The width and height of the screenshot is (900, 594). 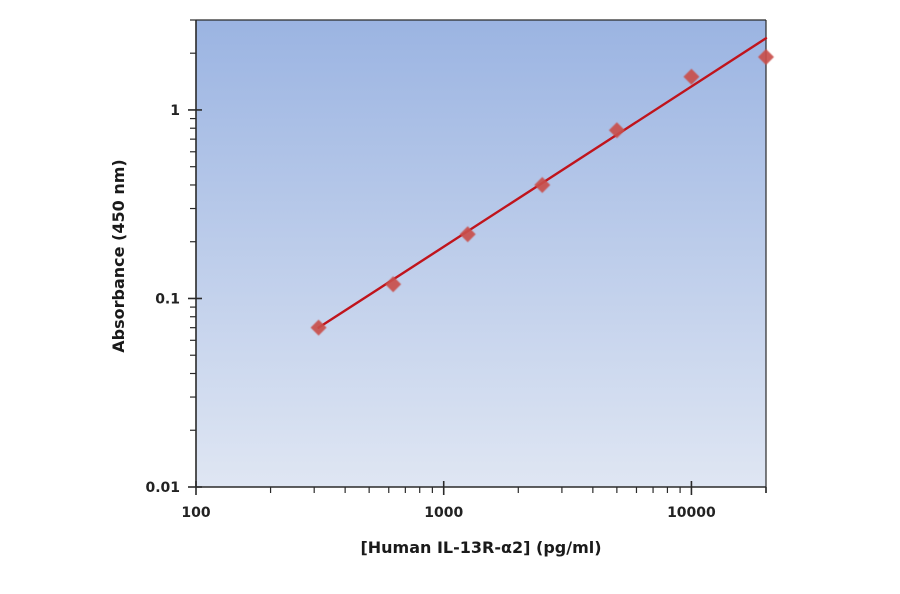 I want to click on y-axis-title: Absorbance (450 nm), so click(x=118, y=255).